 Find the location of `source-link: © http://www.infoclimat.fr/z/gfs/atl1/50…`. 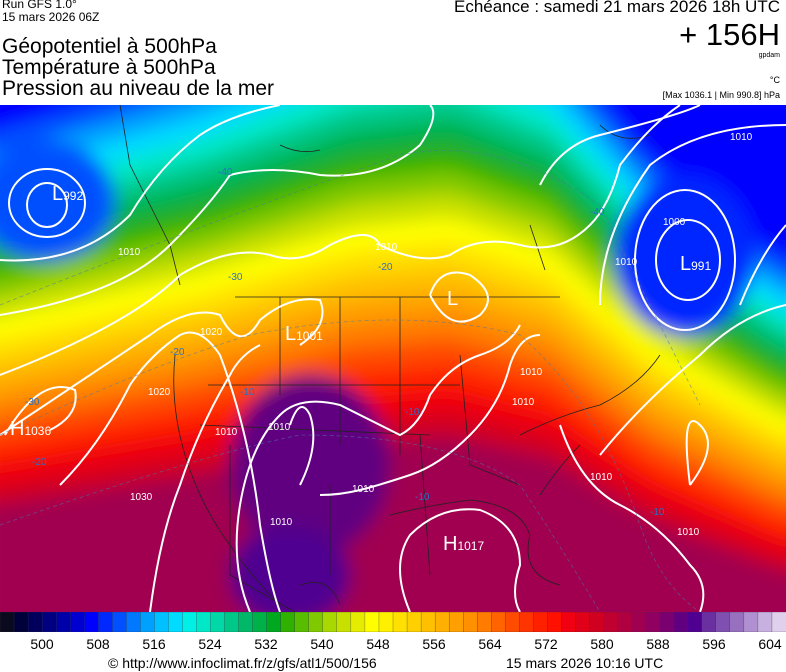

source-link: © http://www.infoclimat.fr/z/gfs/atl1/50… is located at coordinates (242, 663).